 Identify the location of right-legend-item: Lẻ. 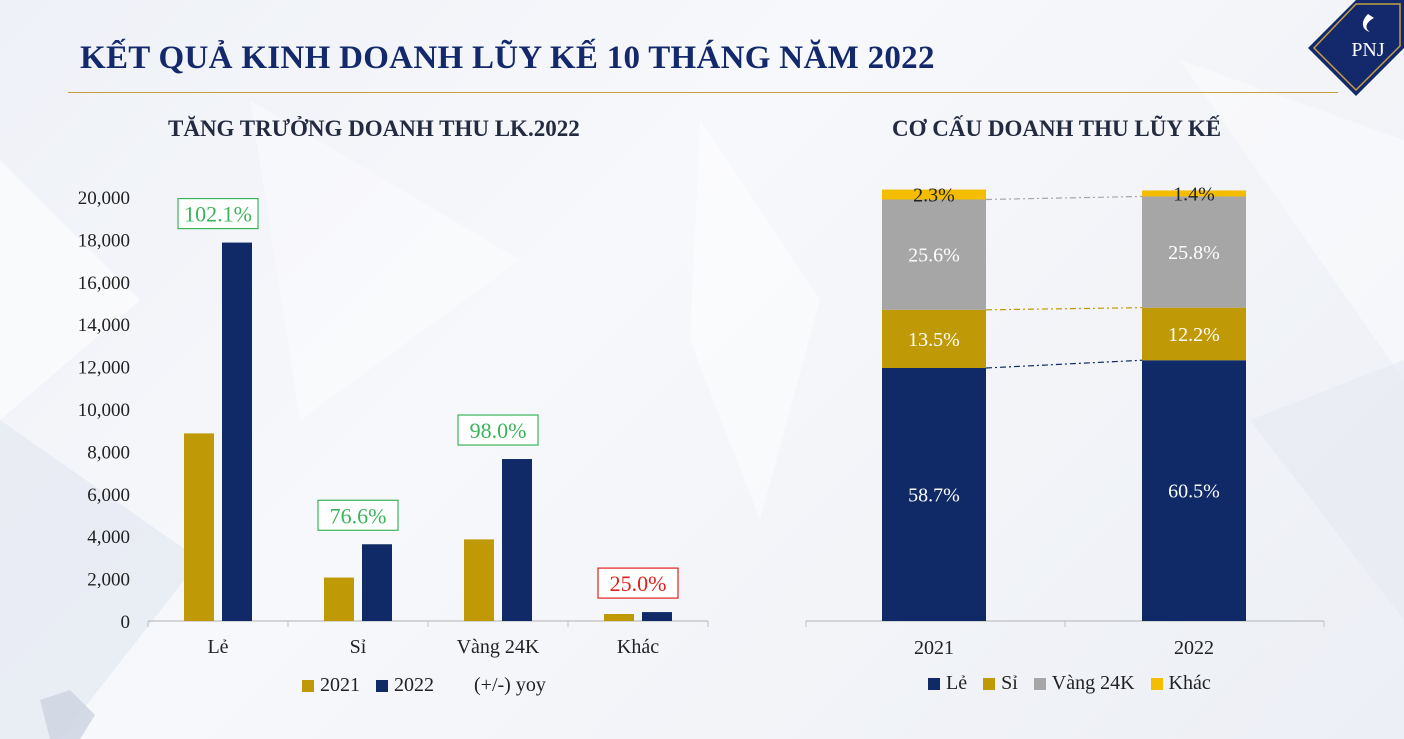
(947, 683).